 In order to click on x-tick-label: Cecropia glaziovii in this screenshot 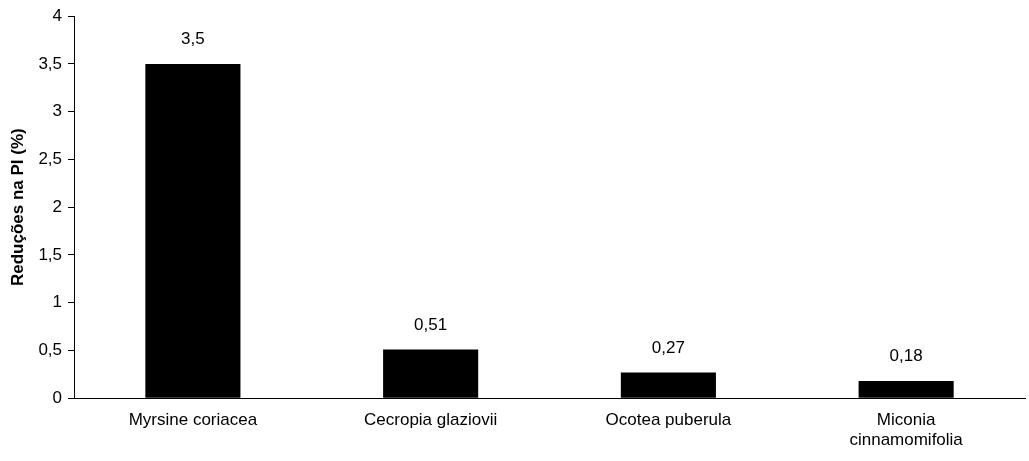, I will do `click(431, 420)`.